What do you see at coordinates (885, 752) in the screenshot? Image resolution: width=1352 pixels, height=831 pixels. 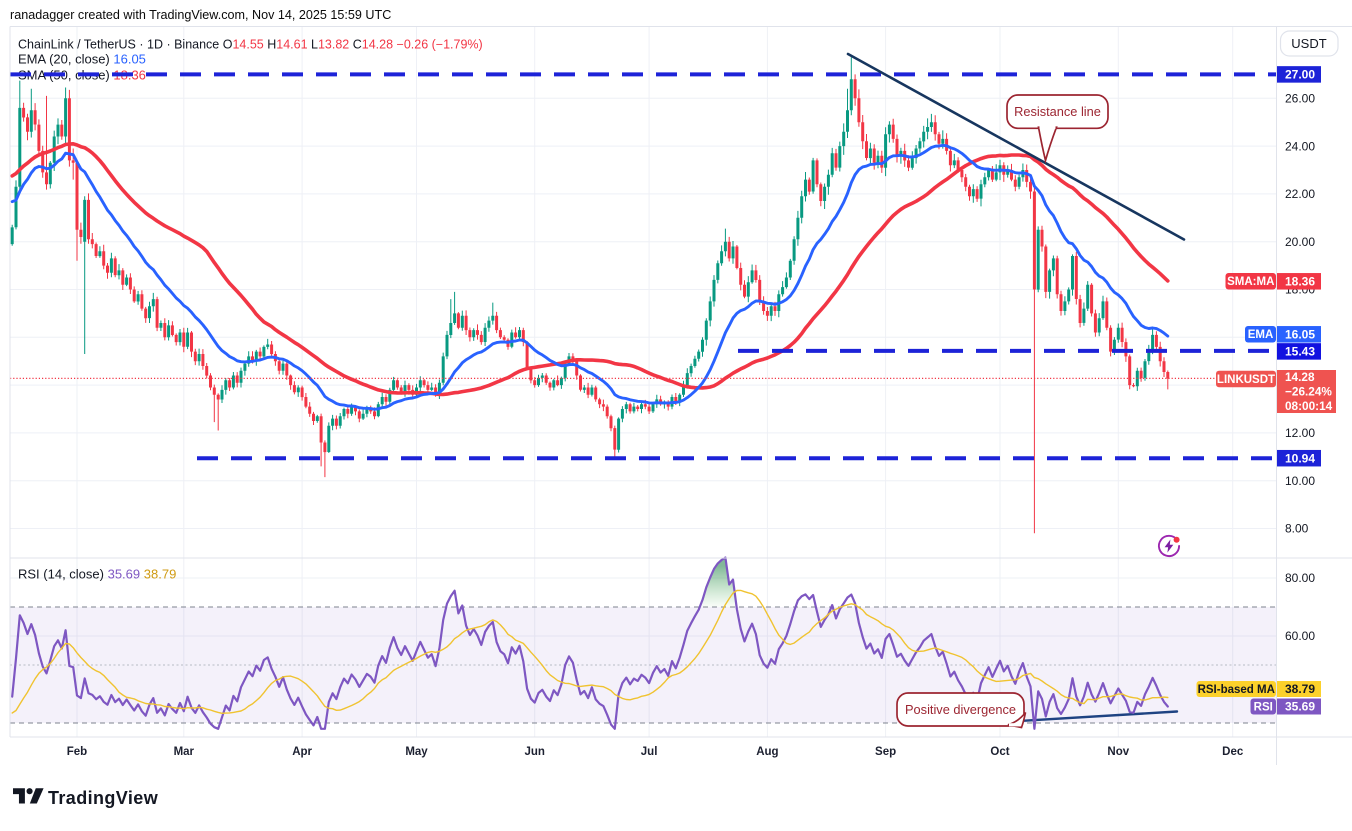 I see `svg-text: Sep` at bounding box center [885, 752].